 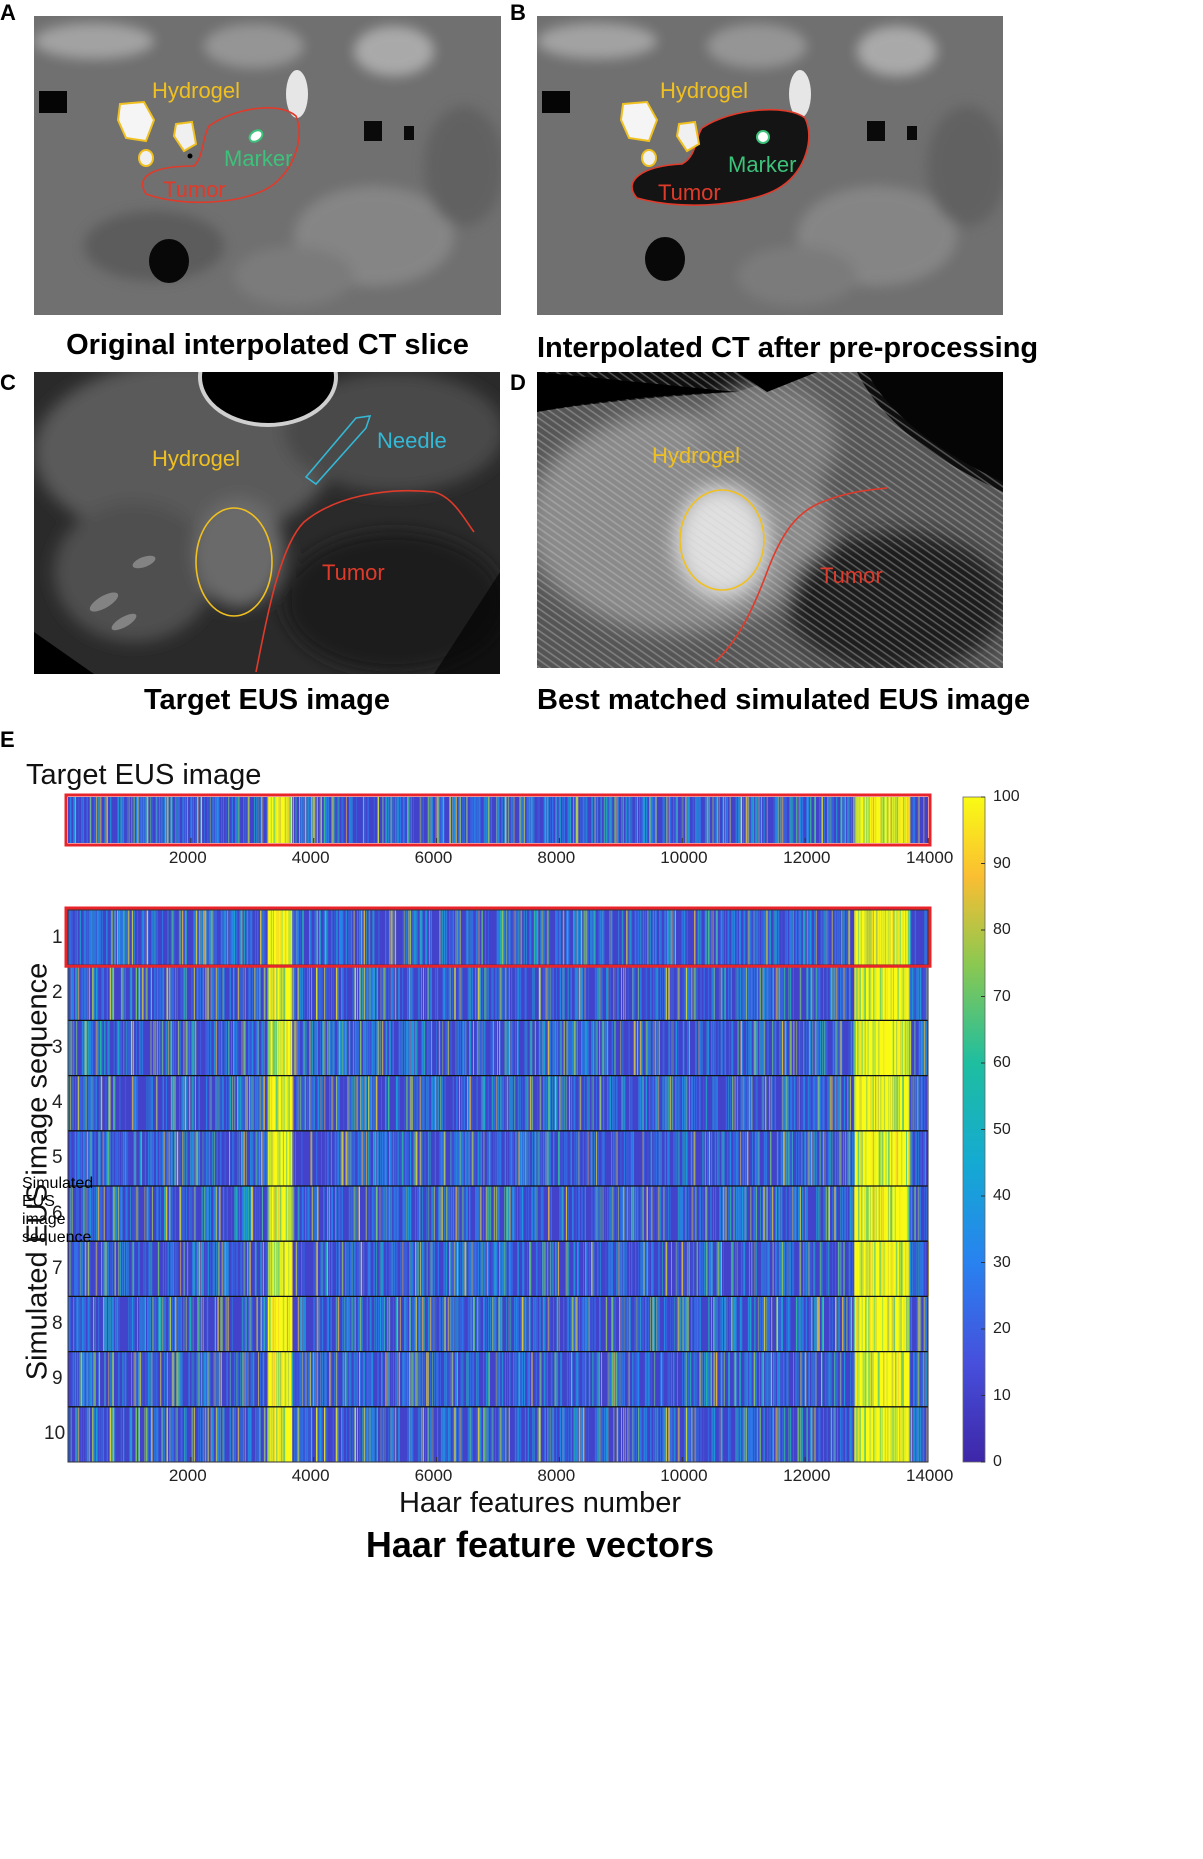 What do you see at coordinates (1002, 863) in the screenshot?
I see `colorbar-tick-label: 90` at bounding box center [1002, 863].